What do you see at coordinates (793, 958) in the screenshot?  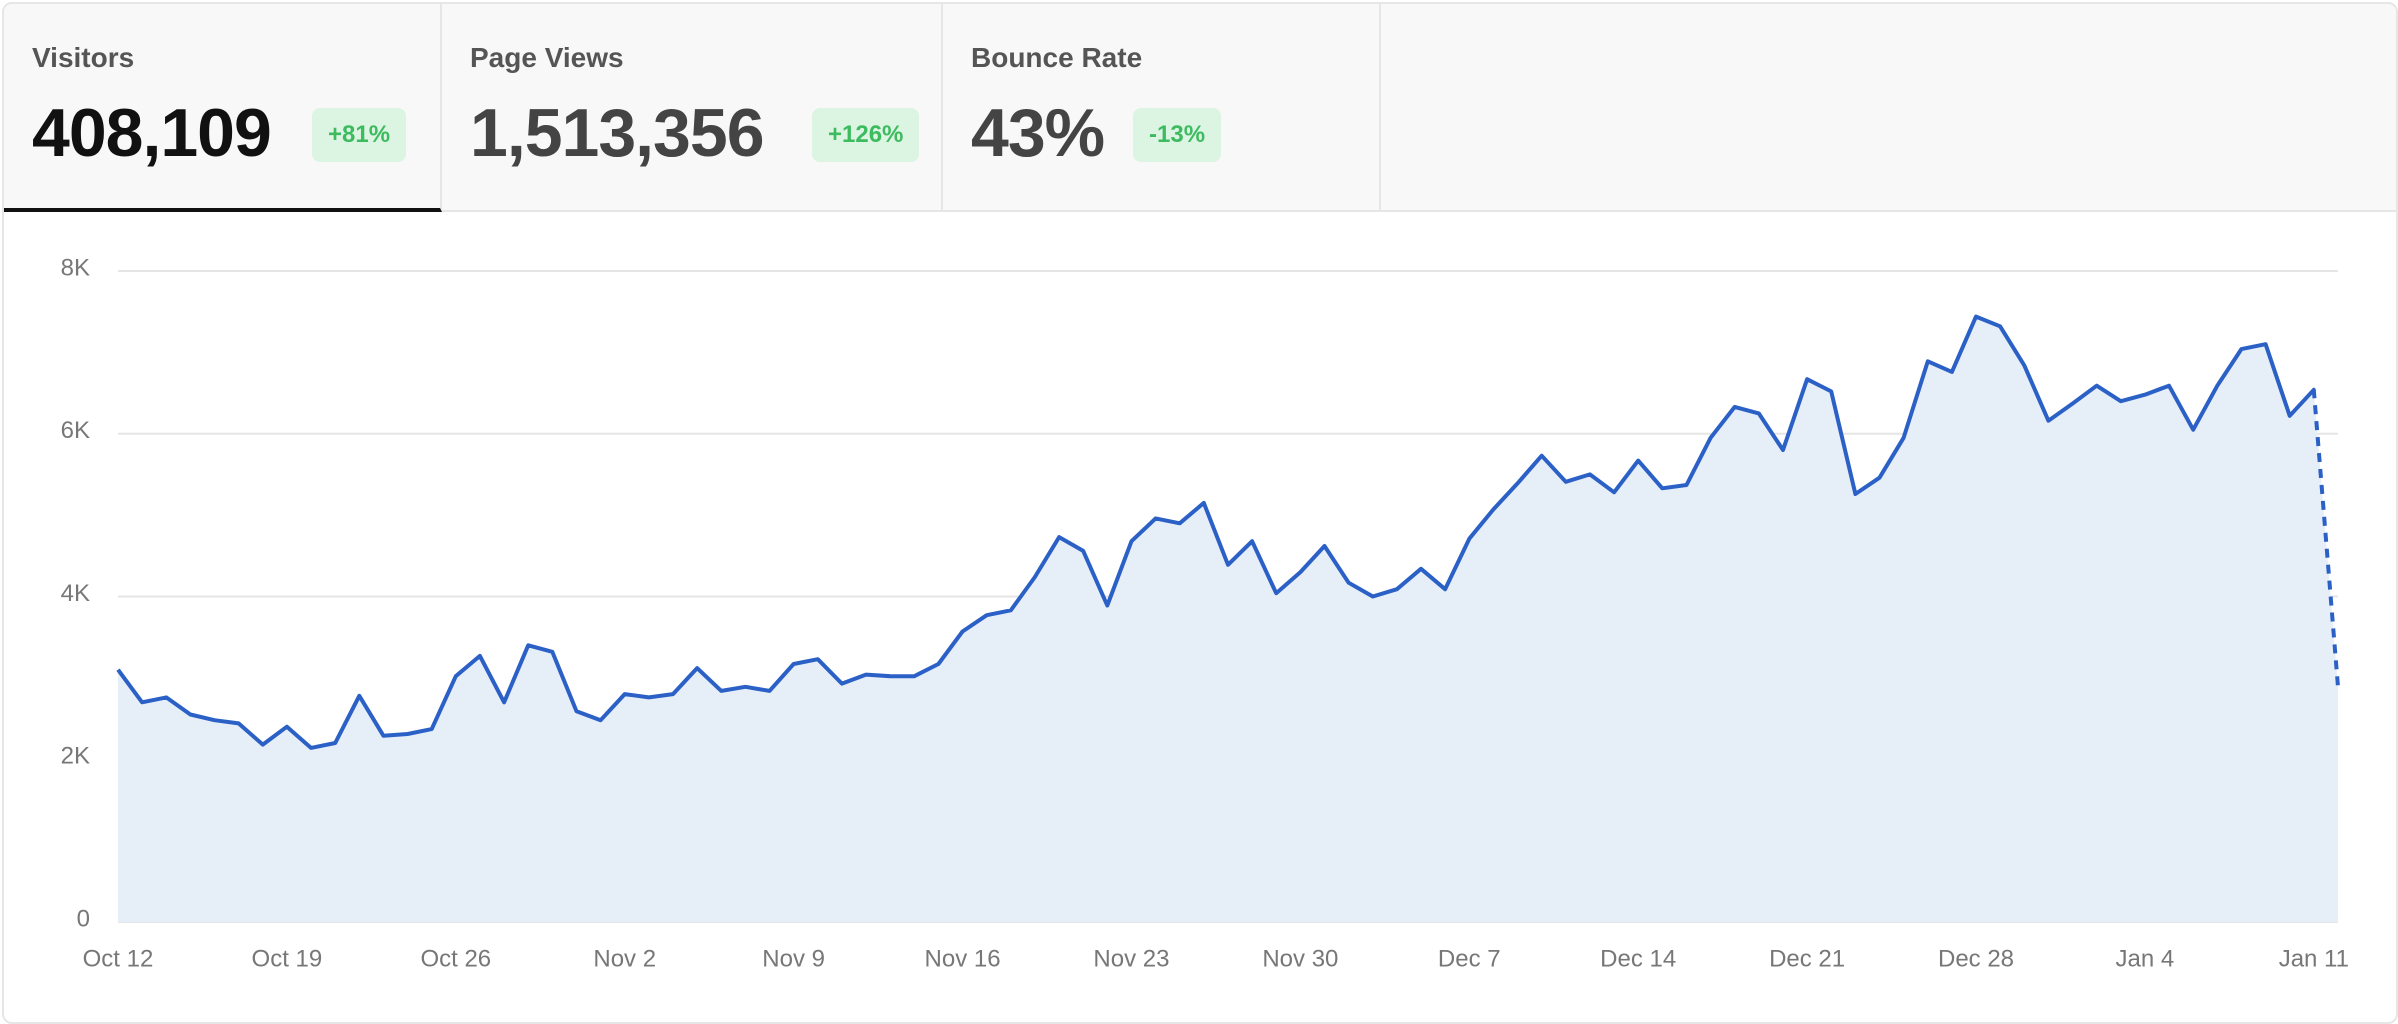 I see `x-tick-label: Nov 9` at bounding box center [793, 958].